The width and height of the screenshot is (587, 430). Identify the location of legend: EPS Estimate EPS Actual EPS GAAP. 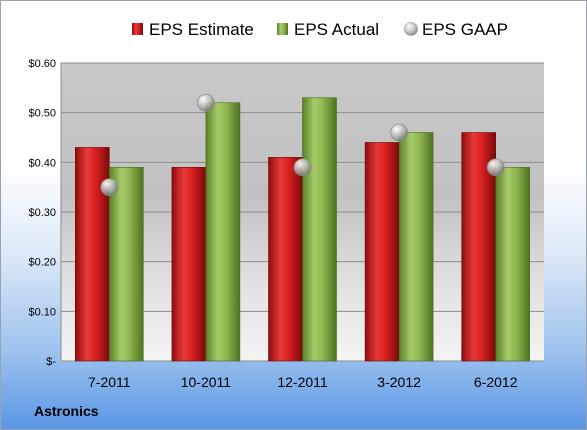
(320, 29).